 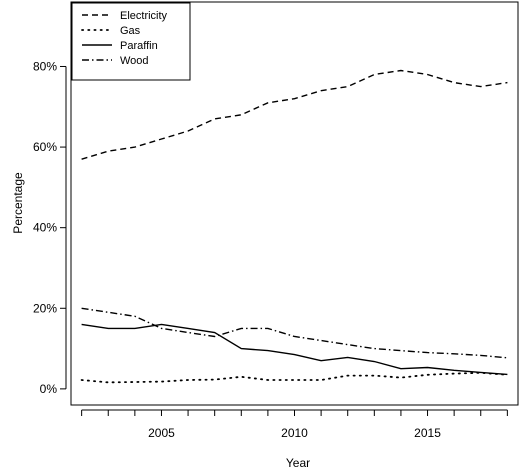 I want to click on y-tick-label: 40%, so click(x=45, y=228).